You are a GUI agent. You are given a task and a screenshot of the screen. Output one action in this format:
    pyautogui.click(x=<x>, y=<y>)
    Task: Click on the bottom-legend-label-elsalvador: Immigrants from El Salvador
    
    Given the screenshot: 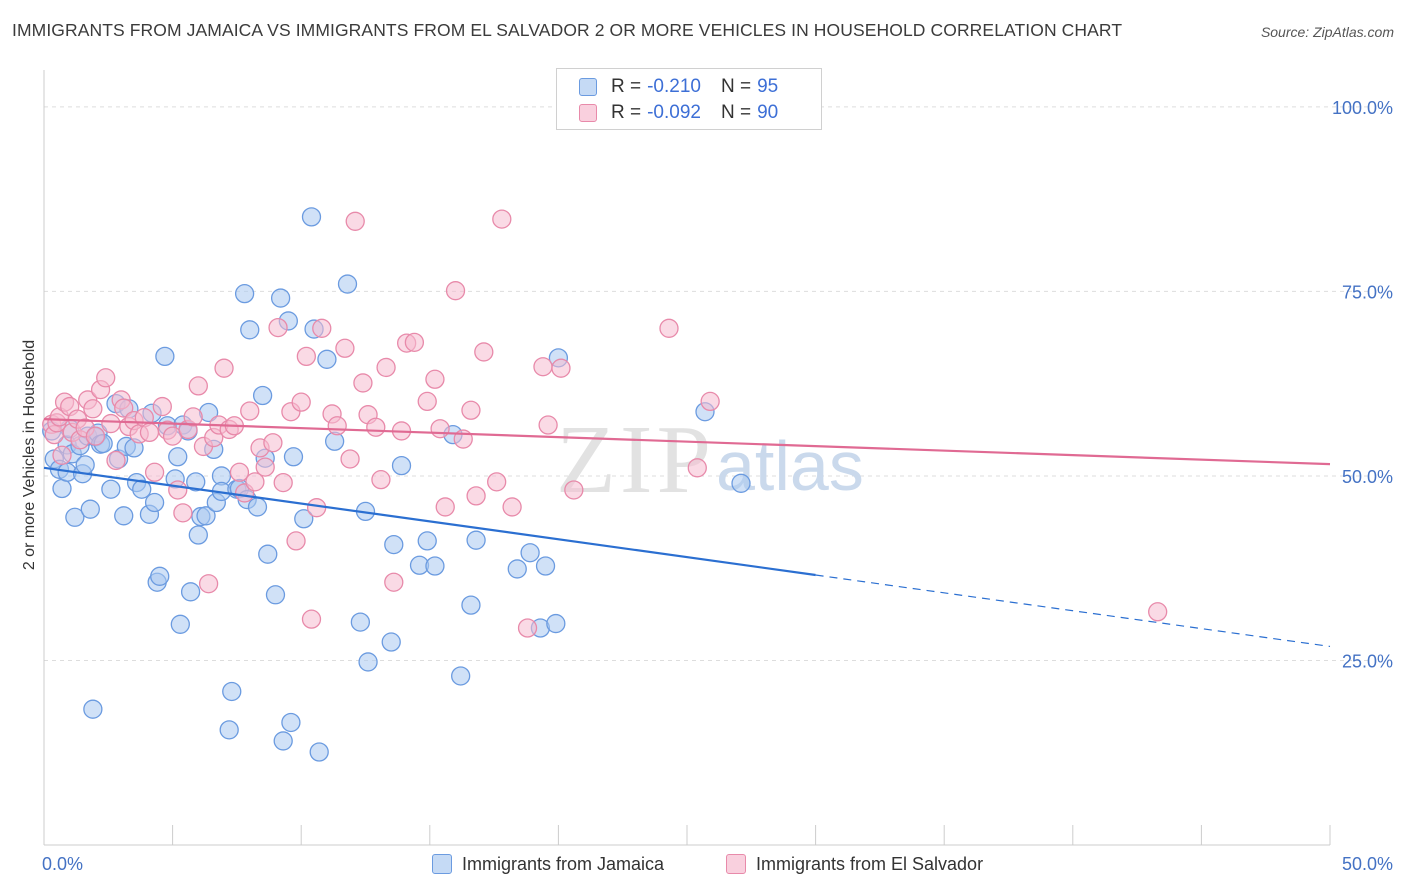 What is the action you would take?
    pyautogui.click(x=870, y=863)
    